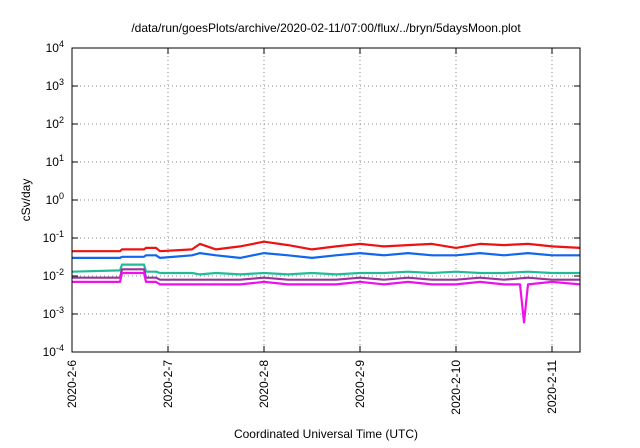 The height and width of the screenshot is (448, 640). Describe the element at coordinates (26, 200) in the screenshot. I see `y-axis-label: cSv/day` at that location.